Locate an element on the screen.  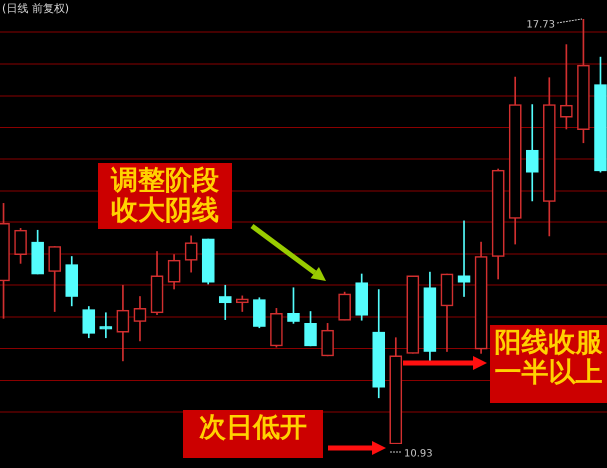
chart-title: (日线 前复权) is located at coordinates (36, 8).